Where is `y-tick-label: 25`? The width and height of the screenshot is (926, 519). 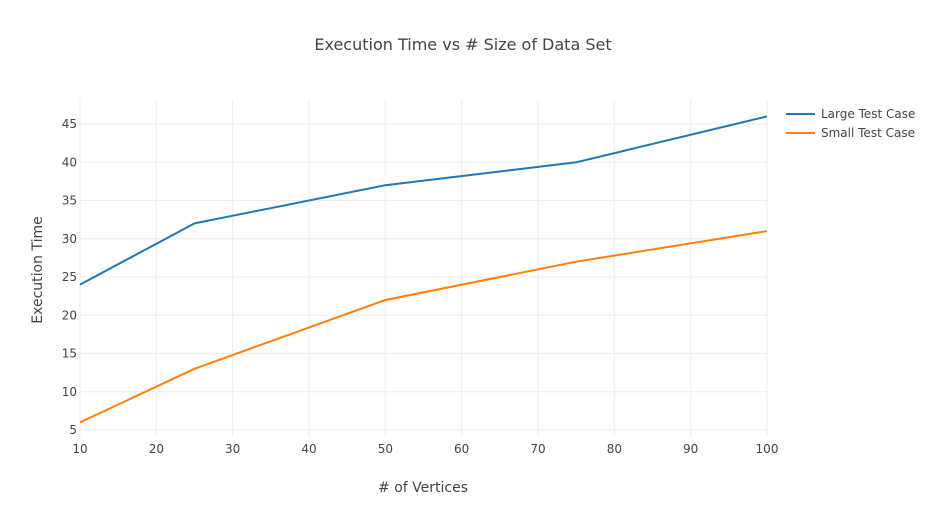 y-tick-label: 25 is located at coordinates (69, 277).